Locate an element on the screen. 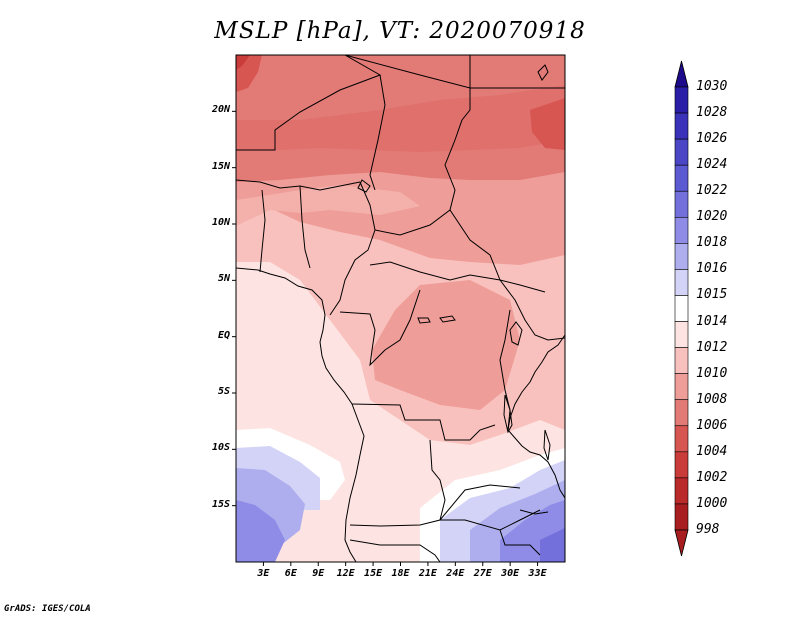 This screenshot has height=618, width=800. lon-tick-label: 3E is located at coordinates (263, 573).